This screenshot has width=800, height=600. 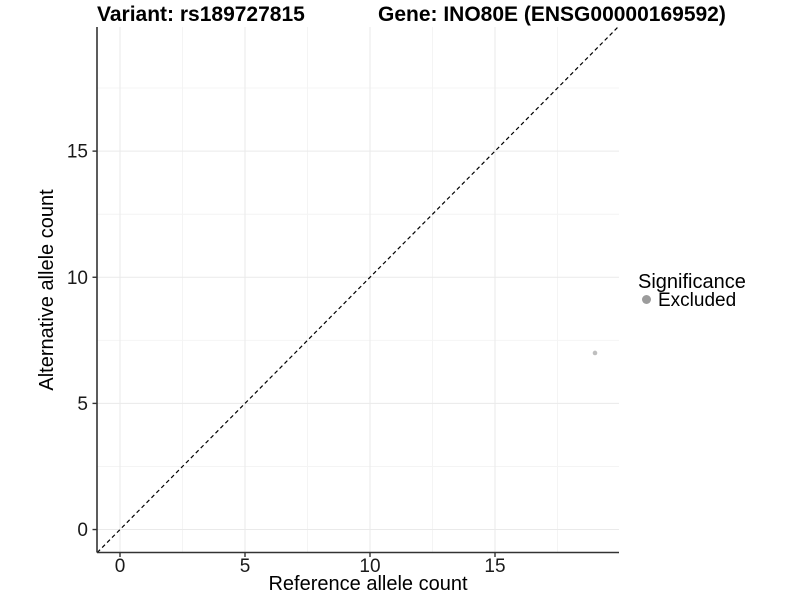 I want to click on y-tick-label: 10, so click(x=77, y=278).